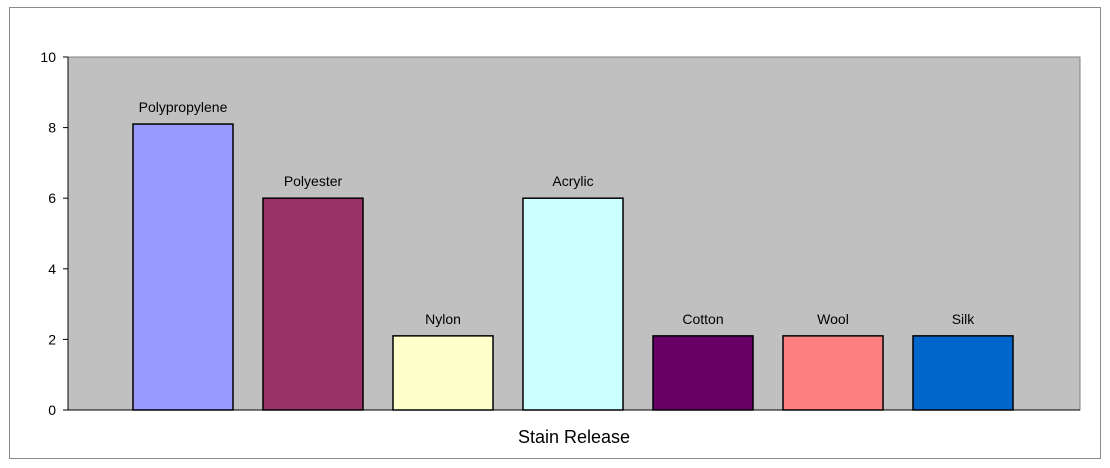  What do you see at coordinates (313, 181) in the screenshot?
I see `bar-label-polyester: Polyester` at bounding box center [313, 181].